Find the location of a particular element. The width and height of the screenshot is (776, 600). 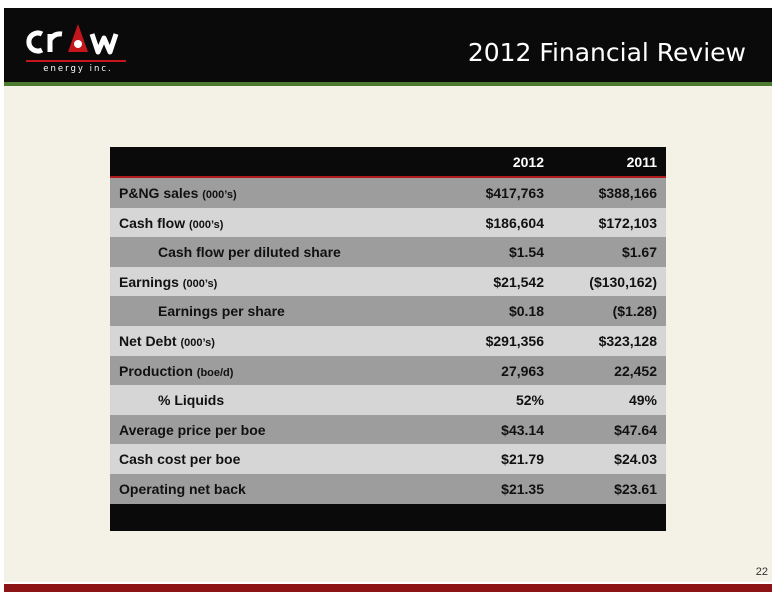

value-2012: 27,963 is located at coordinates (522, 370).